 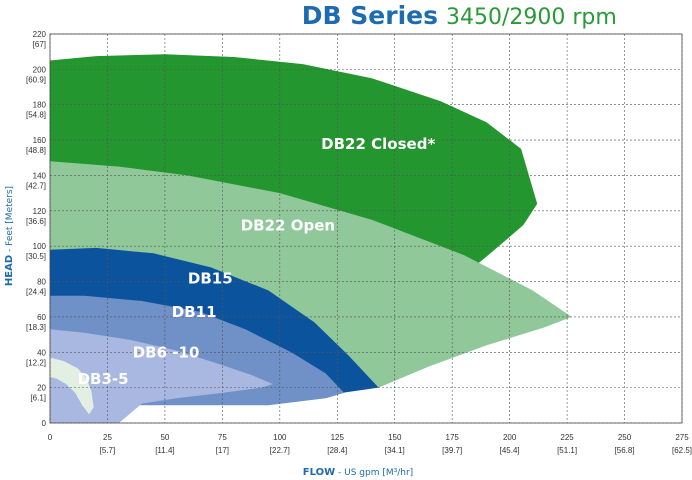 I want to click on x-tick-metric: [28.4], so click(x=337, y=450).